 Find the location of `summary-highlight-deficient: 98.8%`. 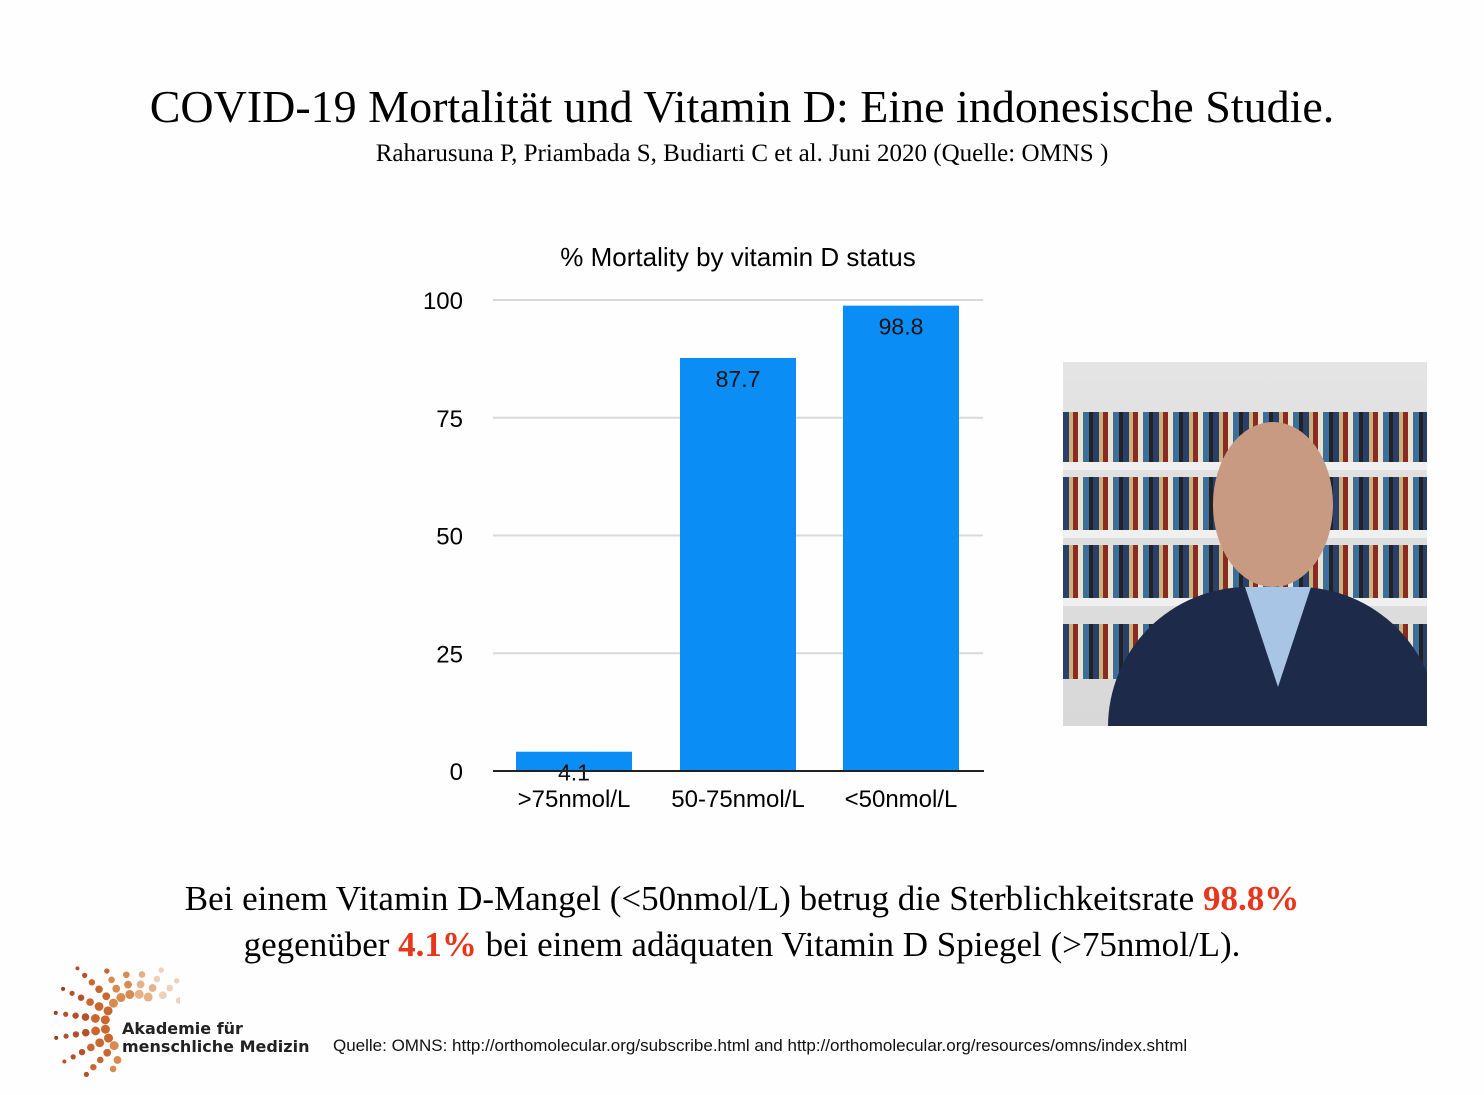

summary-highlight-deficient: 98.8% is located at coordinates (1251, 898).